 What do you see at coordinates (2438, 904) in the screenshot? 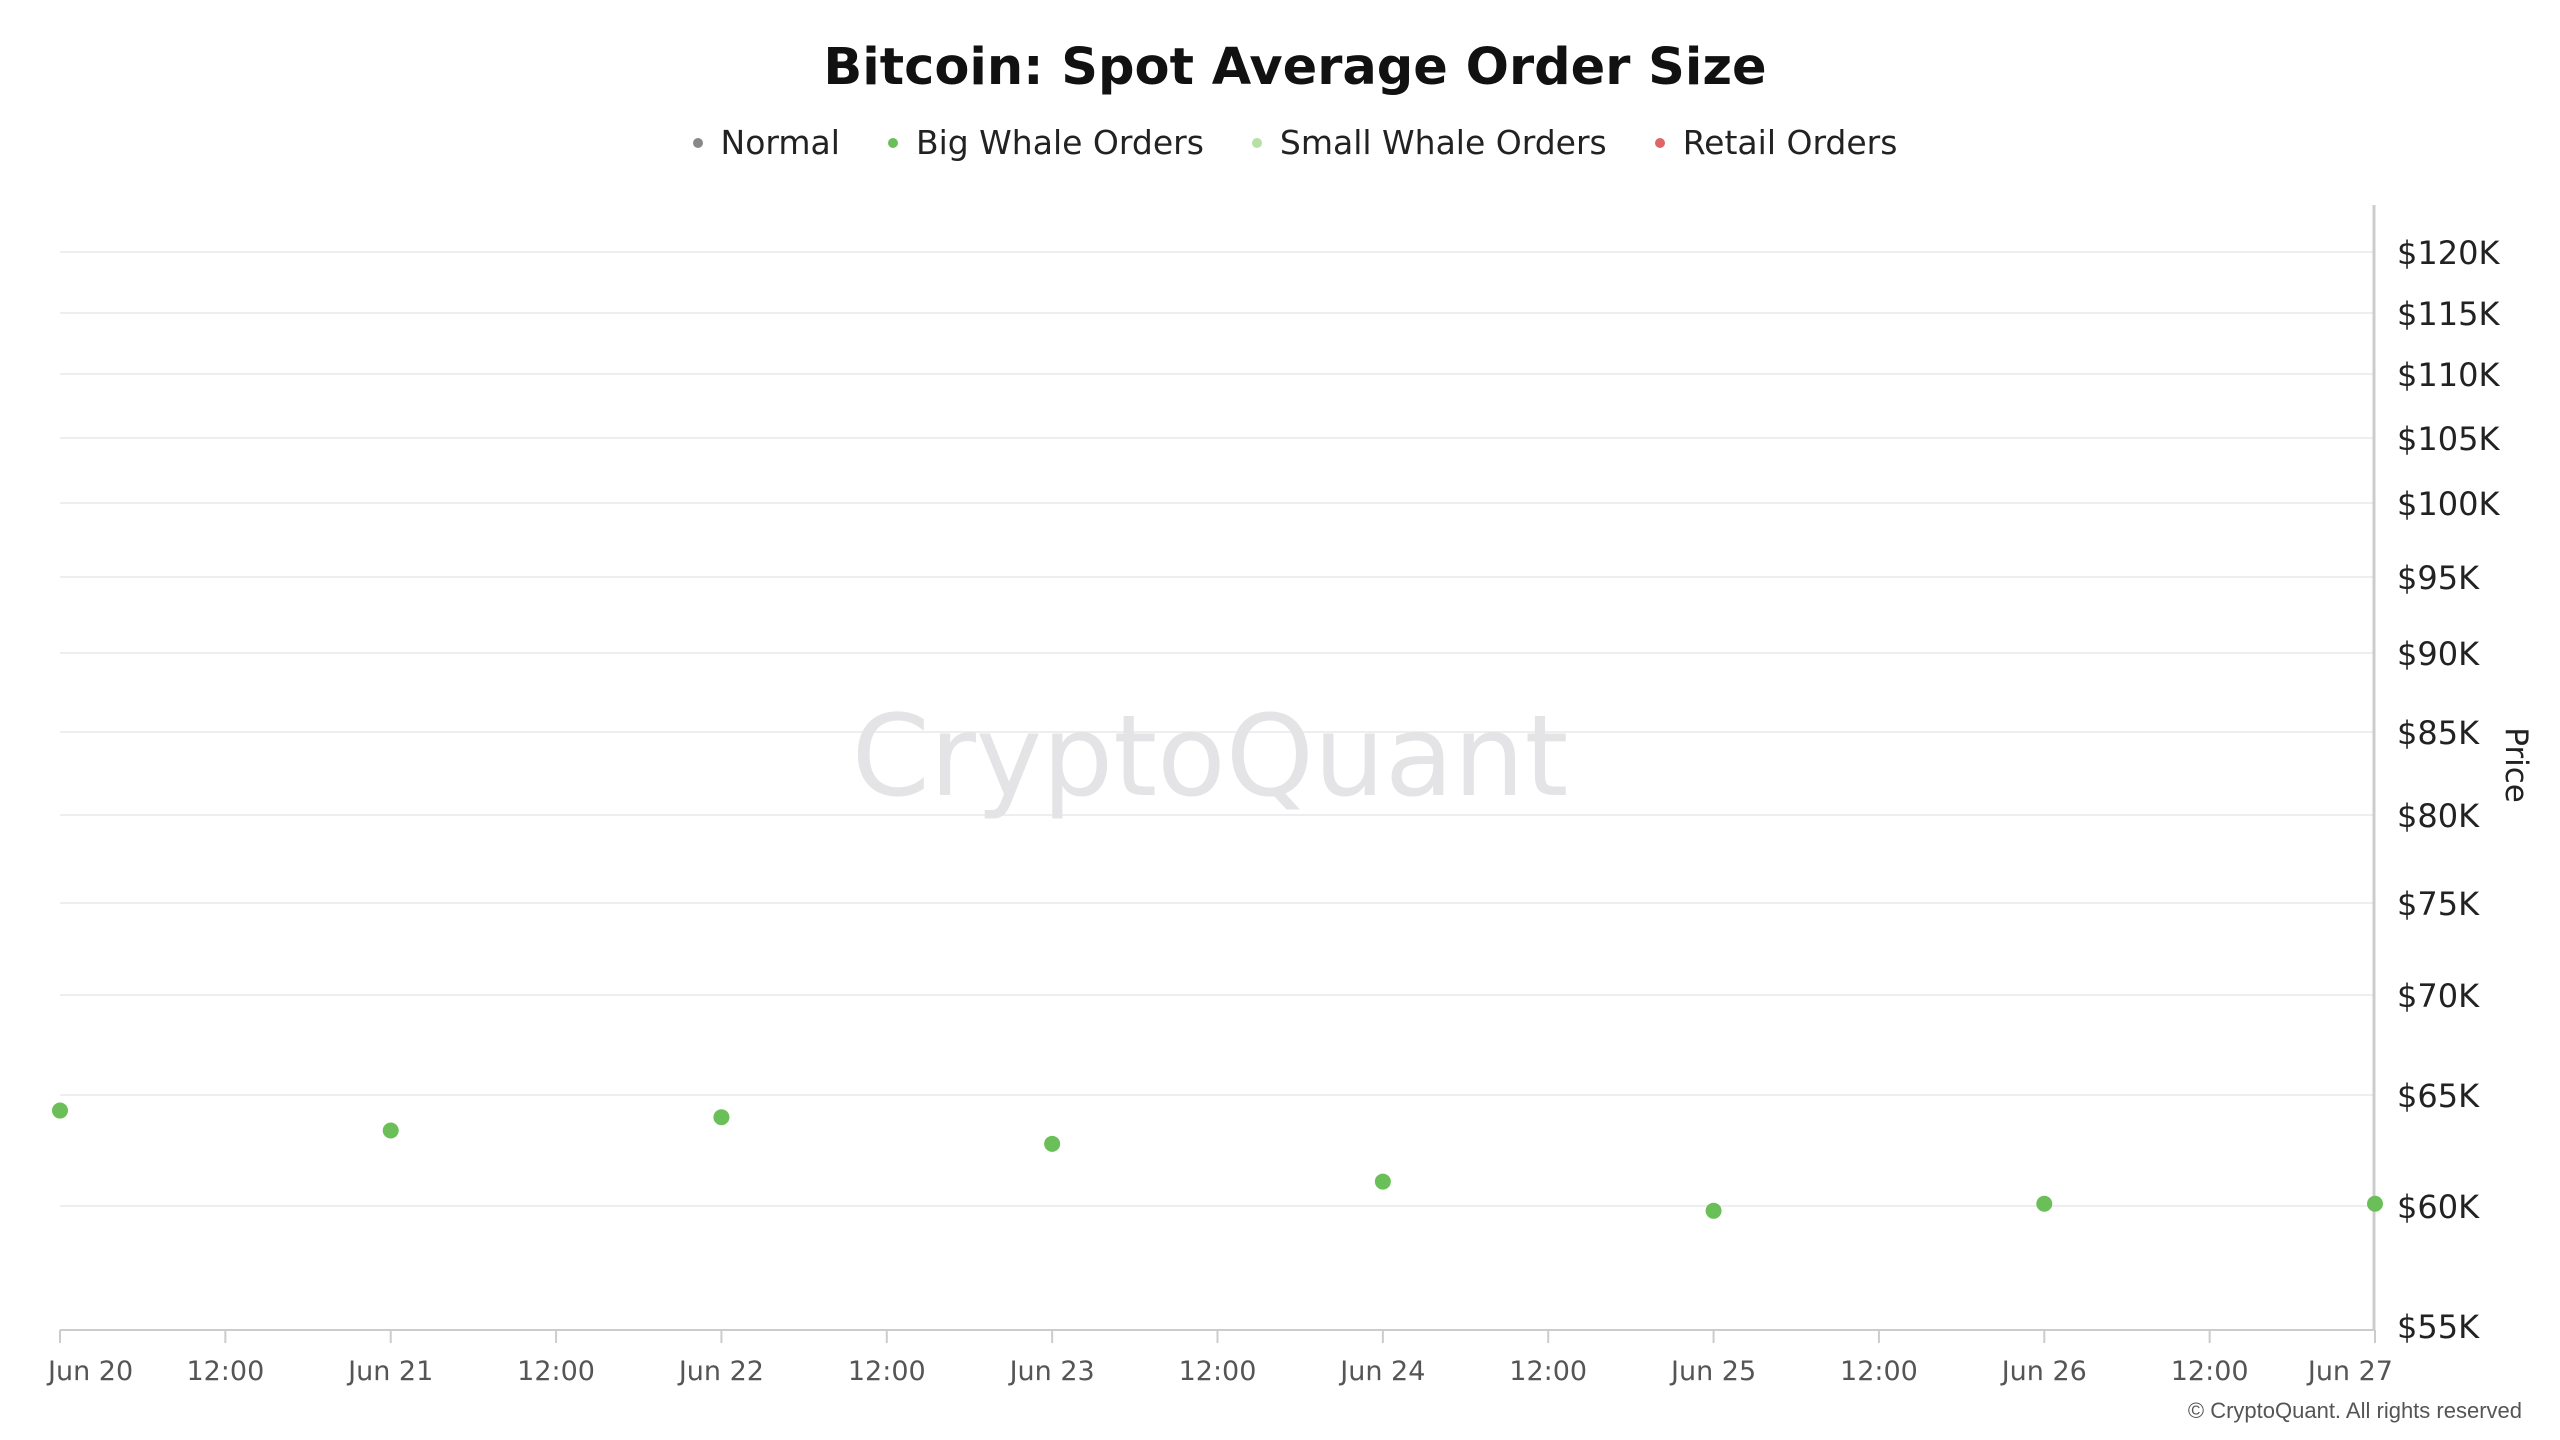
I see `y-tick-label: $75K` at bounding box center [2438, 904].